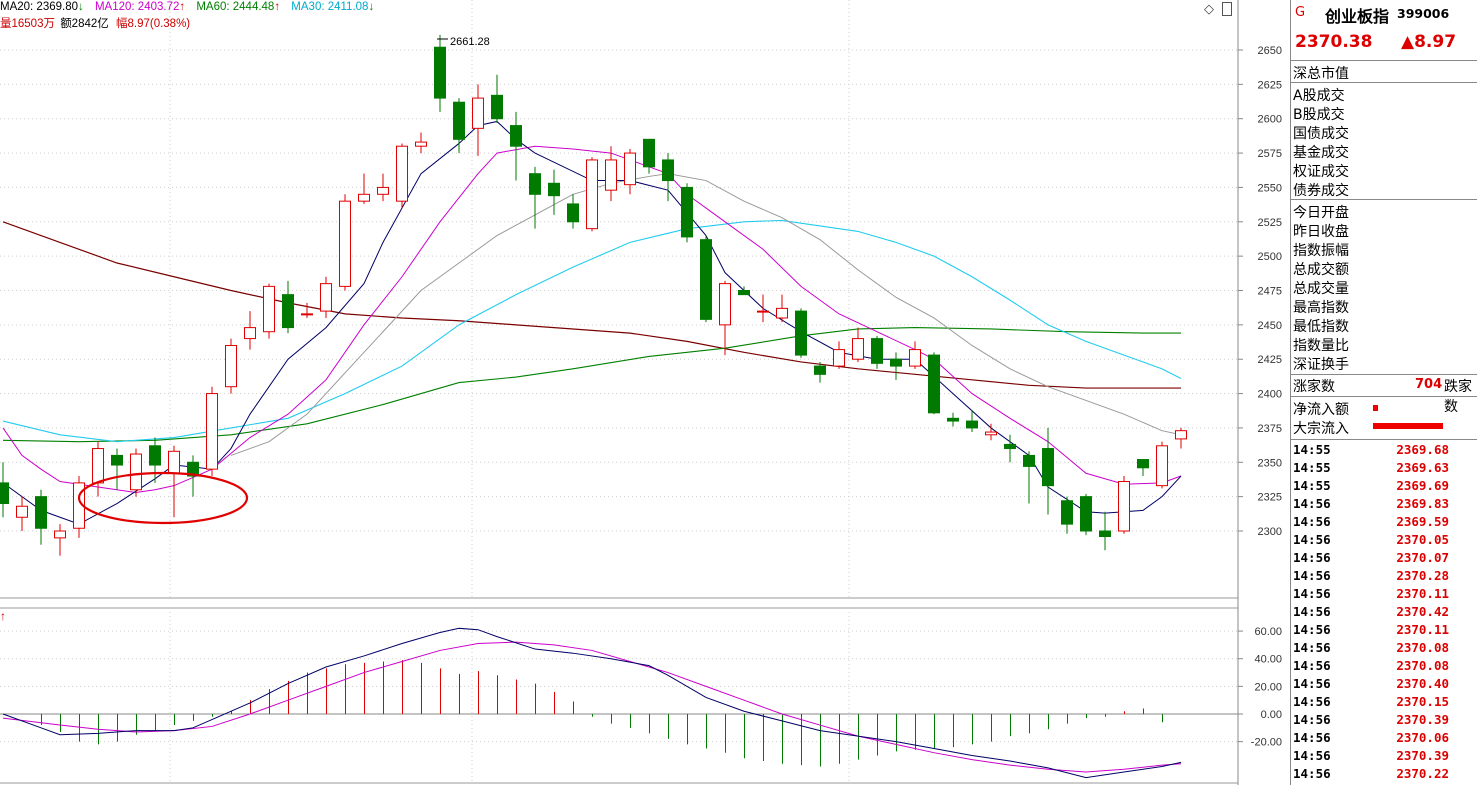 Image resolution: width=1477 pixels, height=785 pixels. Describe the element at coordinates (1321, 308) in the screenshot. I see `stat-label-5: 最高指数` at that location.